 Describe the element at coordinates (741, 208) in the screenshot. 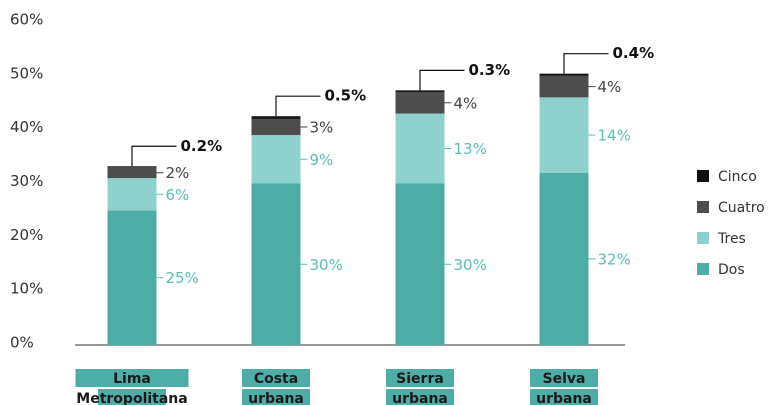

I see `legend-label: Cuatro` at that location.